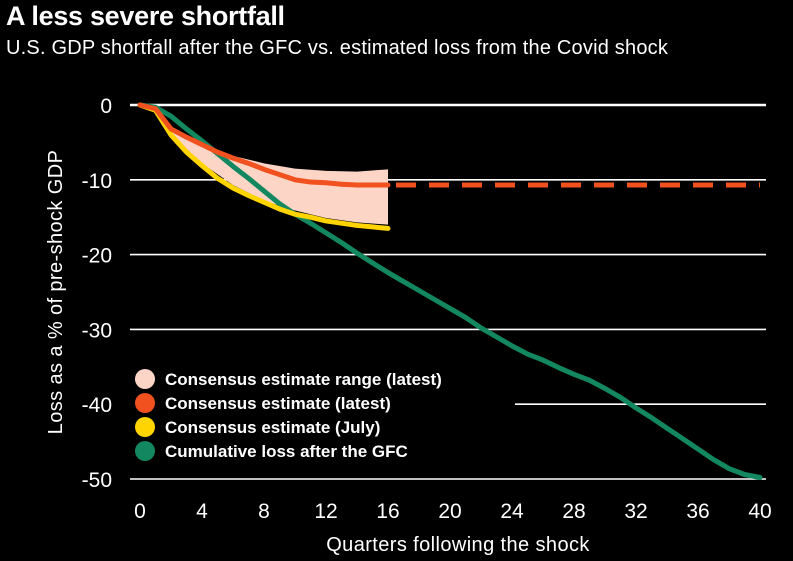 The width and height of the screenshot is (793, 561). What do you see at coordinates (264, 145) in the screenshot?
I see `consensus-latest-line` at bounding box center [264, 145].